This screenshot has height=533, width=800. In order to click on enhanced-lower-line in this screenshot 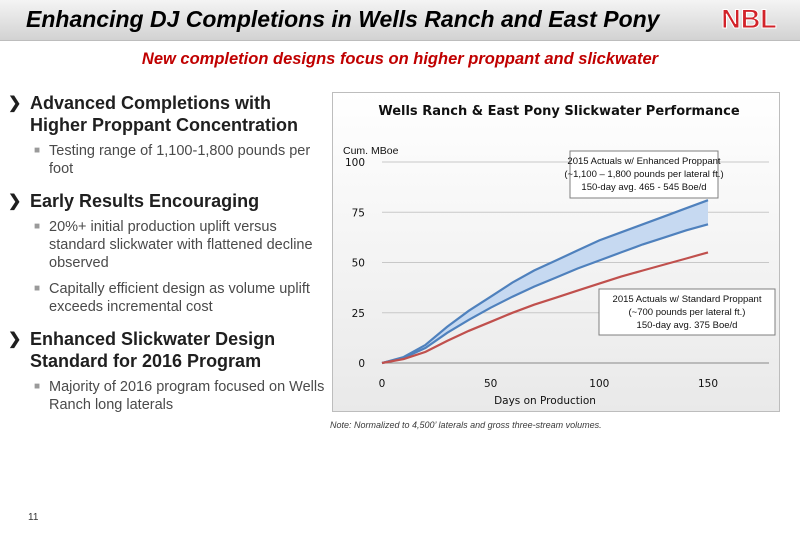, I will do `click(545, 294)`.